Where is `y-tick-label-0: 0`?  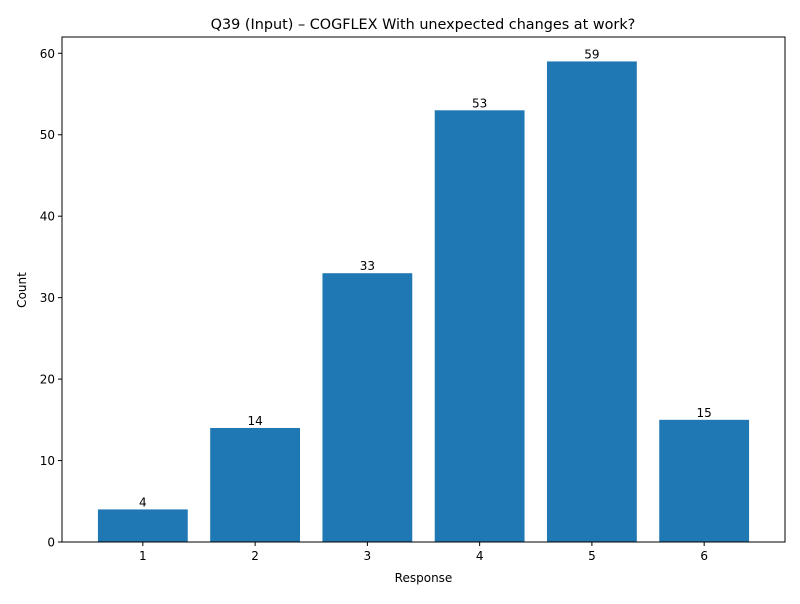 y-tick-label-0: 0 is located at coordinates (51, 543).